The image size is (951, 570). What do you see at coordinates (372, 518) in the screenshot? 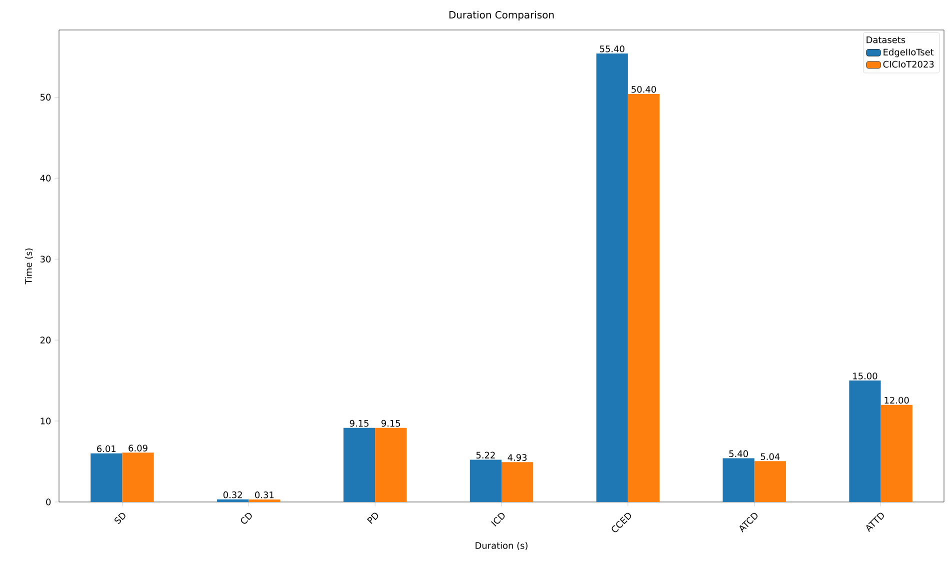
I see `x-tick-label: PD` at bounding box center [372, 518].